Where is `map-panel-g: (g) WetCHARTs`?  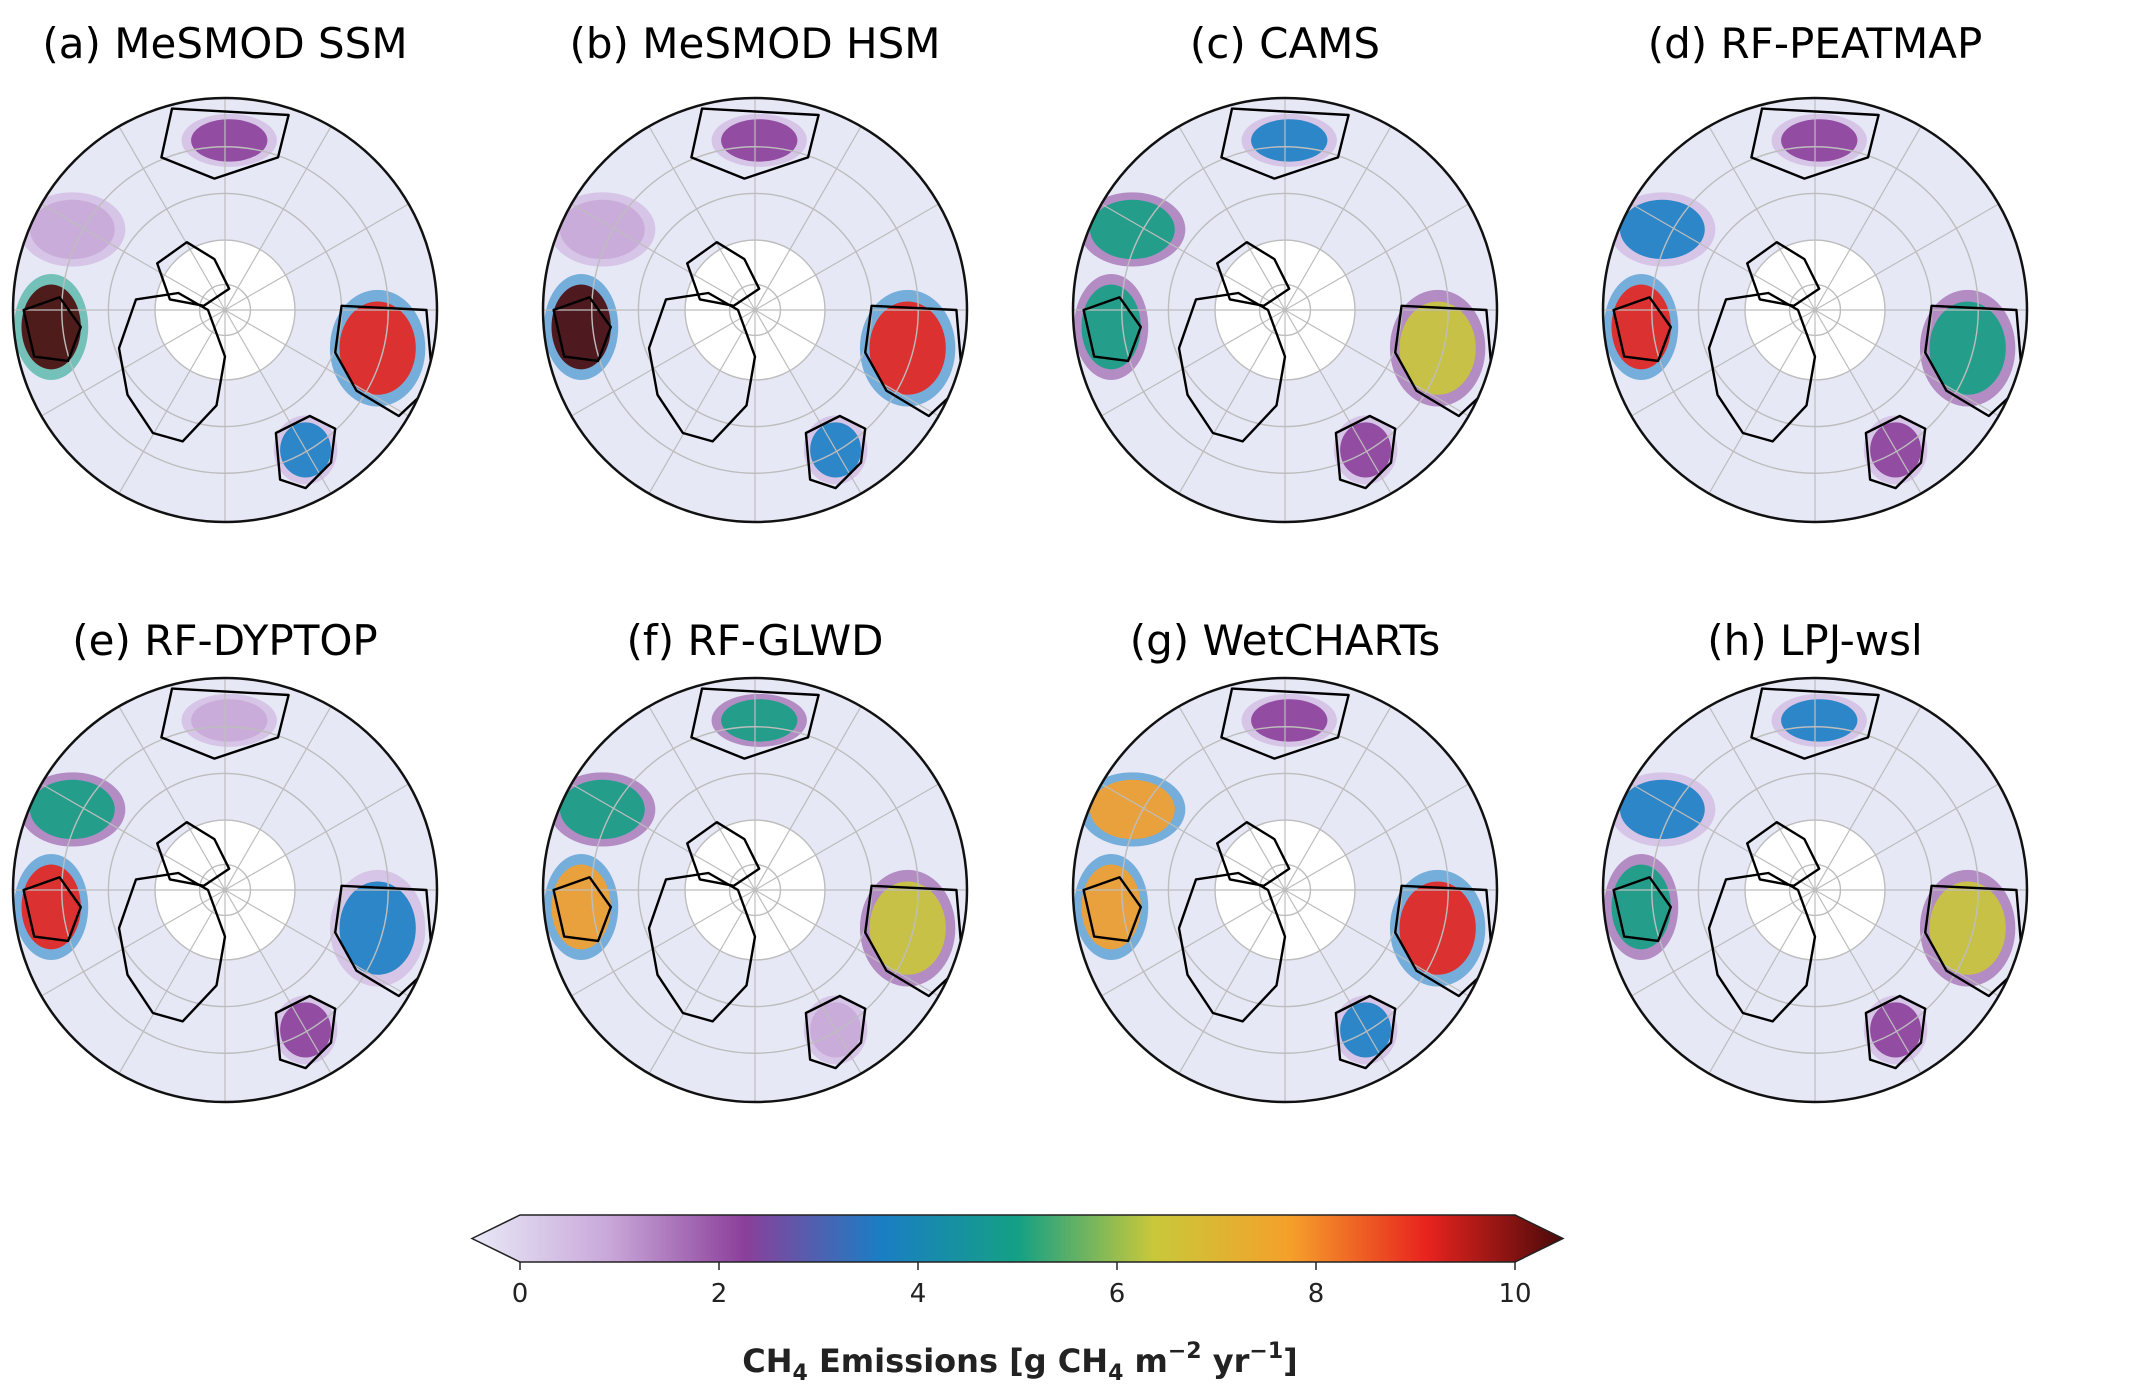 map-panel-g: (g) WetCHARTs is located at coordinates (1285, 860).